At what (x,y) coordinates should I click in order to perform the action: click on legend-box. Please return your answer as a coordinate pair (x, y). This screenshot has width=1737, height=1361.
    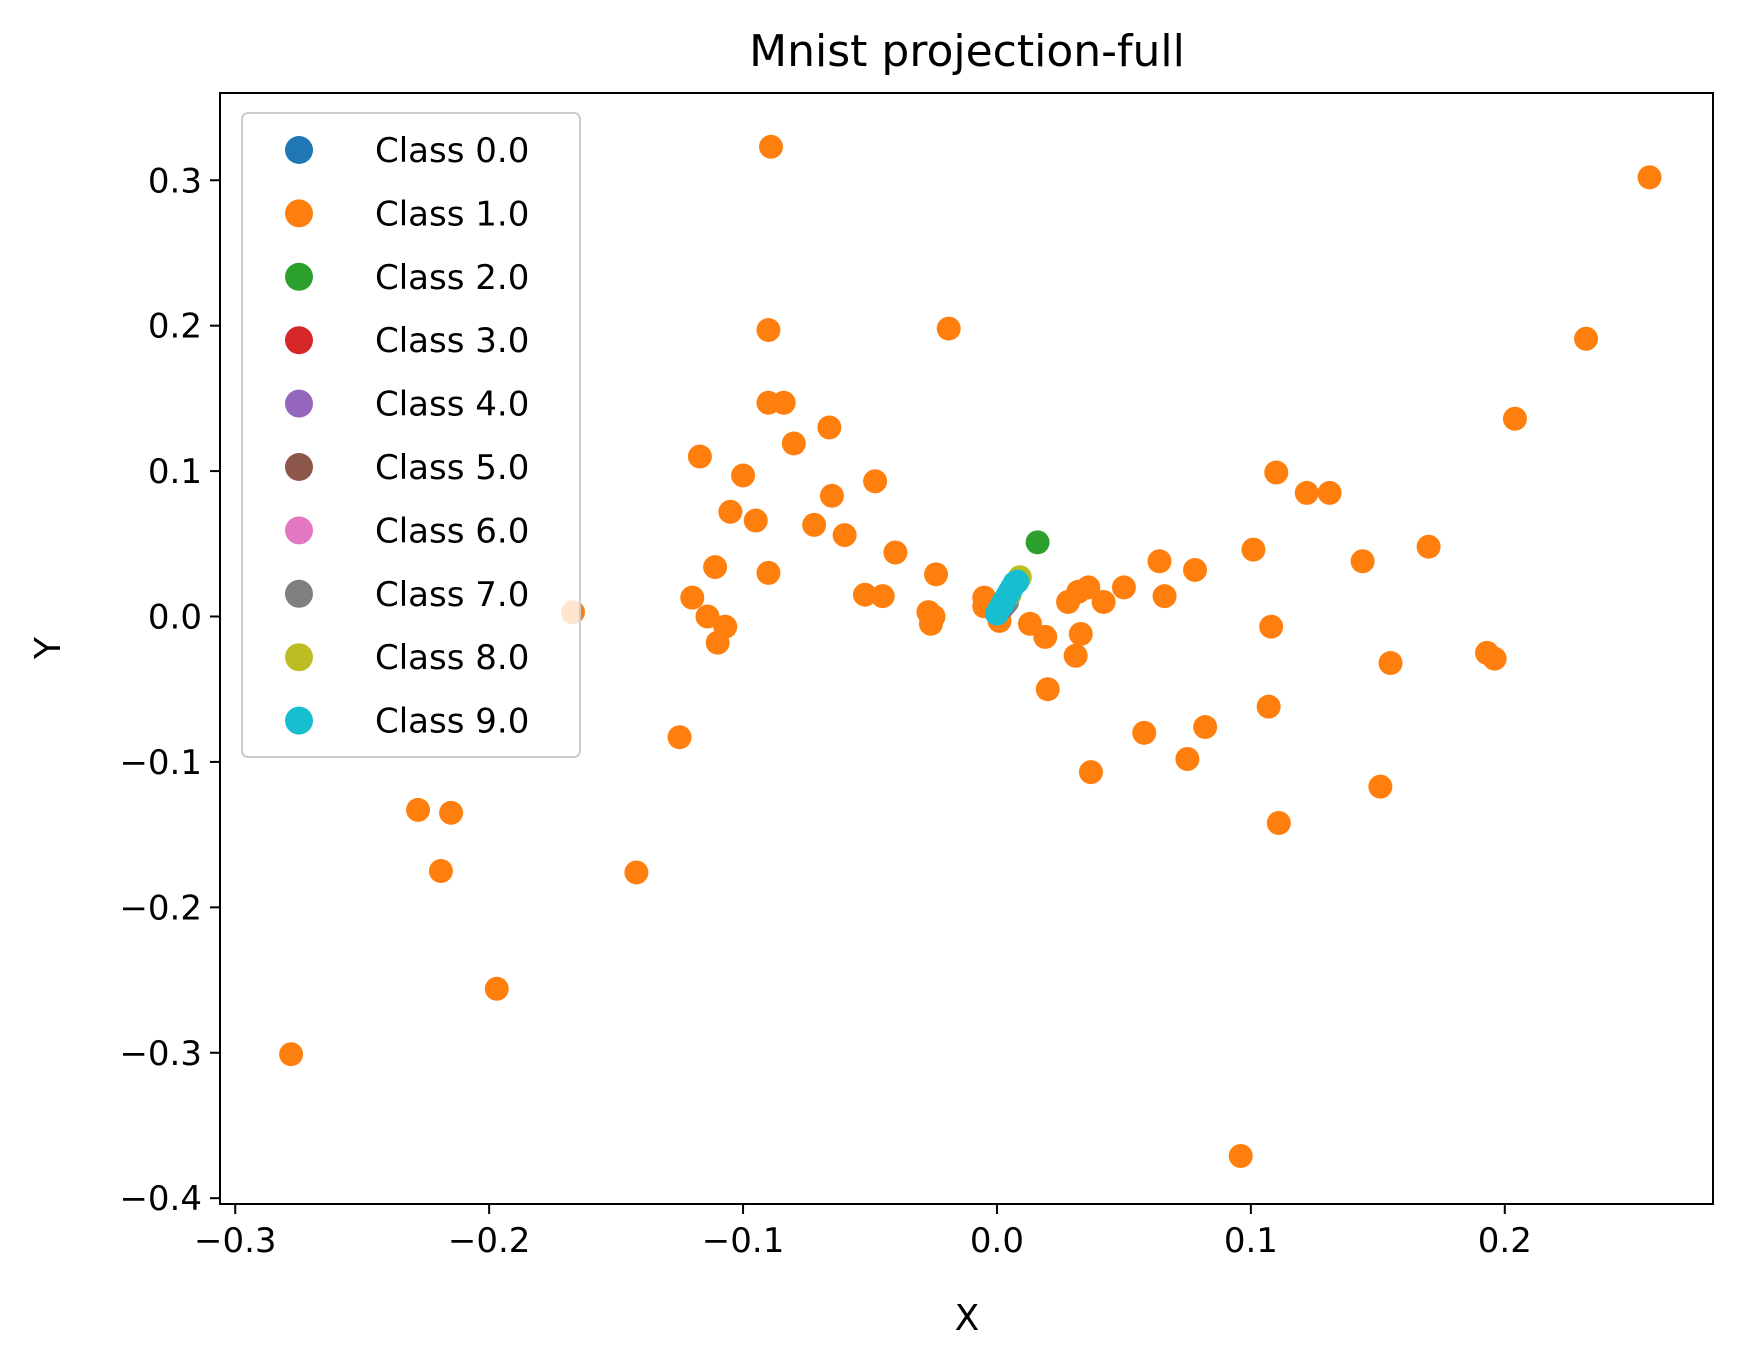
    Looking at the image, I should click on (411, 435).